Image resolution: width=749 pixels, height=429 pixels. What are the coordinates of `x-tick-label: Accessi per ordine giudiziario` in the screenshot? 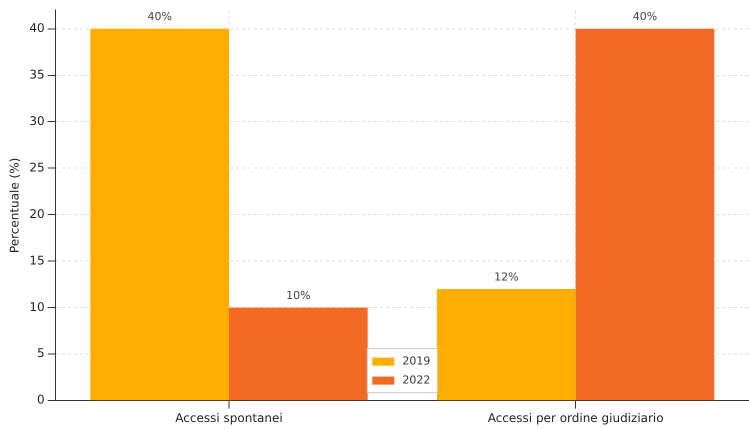 It's located at (576, 417).